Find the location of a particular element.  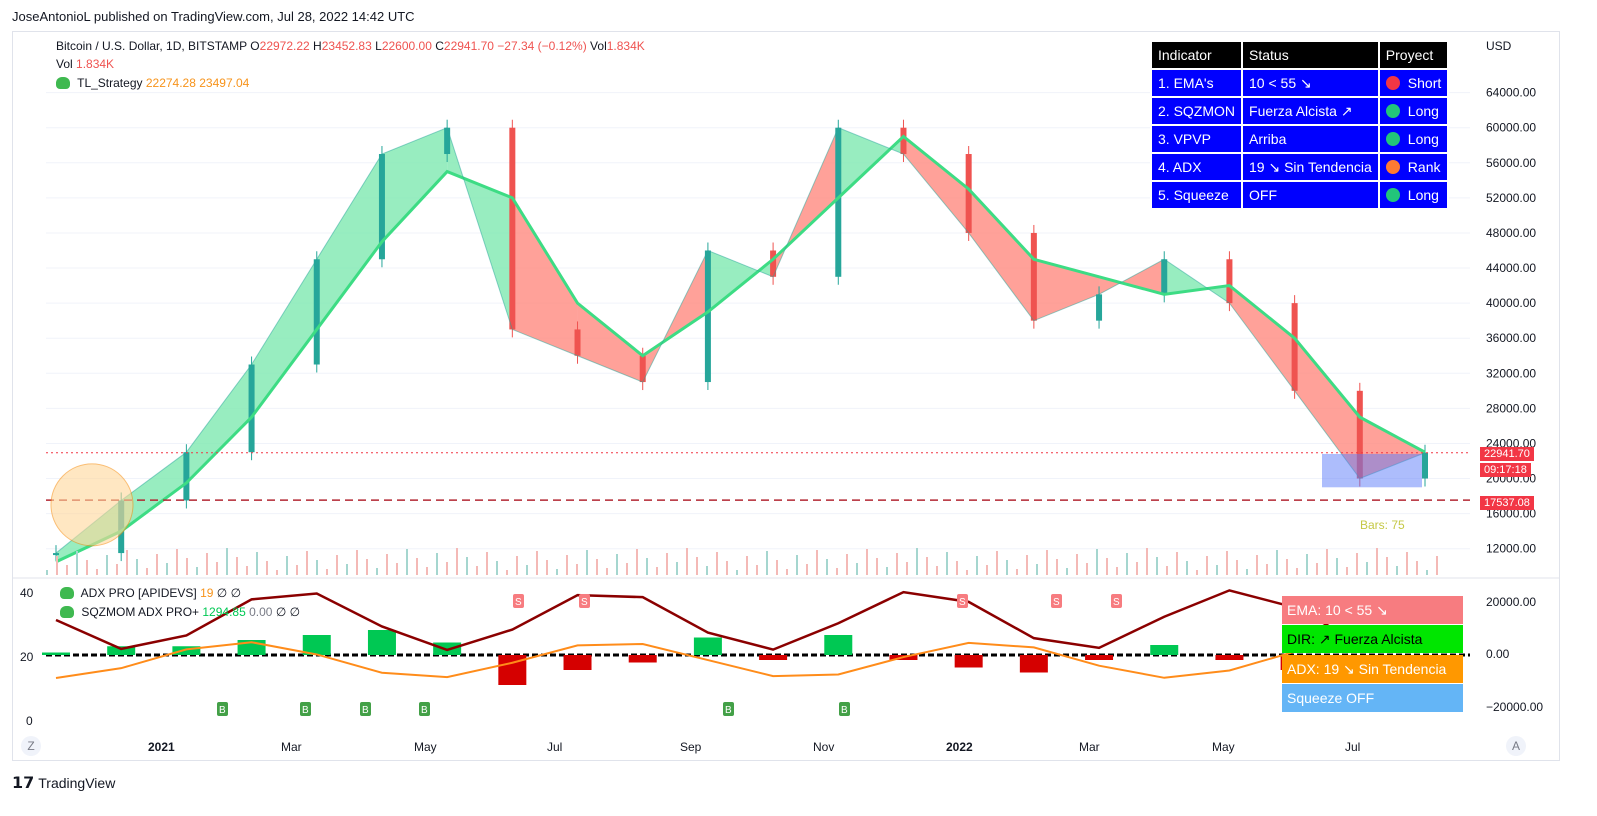

header-proyect: Proyect is located at coordinates (1413, 55).